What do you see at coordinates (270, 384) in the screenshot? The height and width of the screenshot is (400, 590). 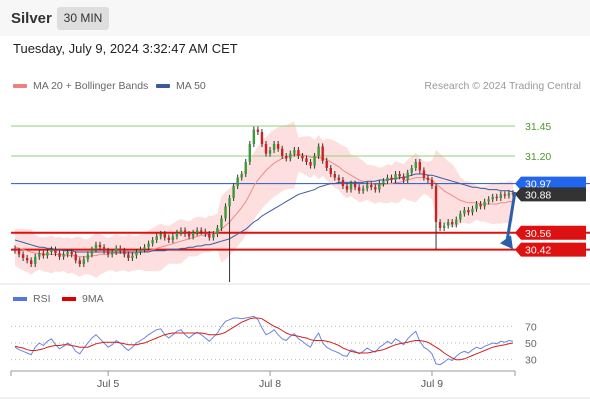 I see `x-tick-label: Jul 8` at bounding box center [270, 384].